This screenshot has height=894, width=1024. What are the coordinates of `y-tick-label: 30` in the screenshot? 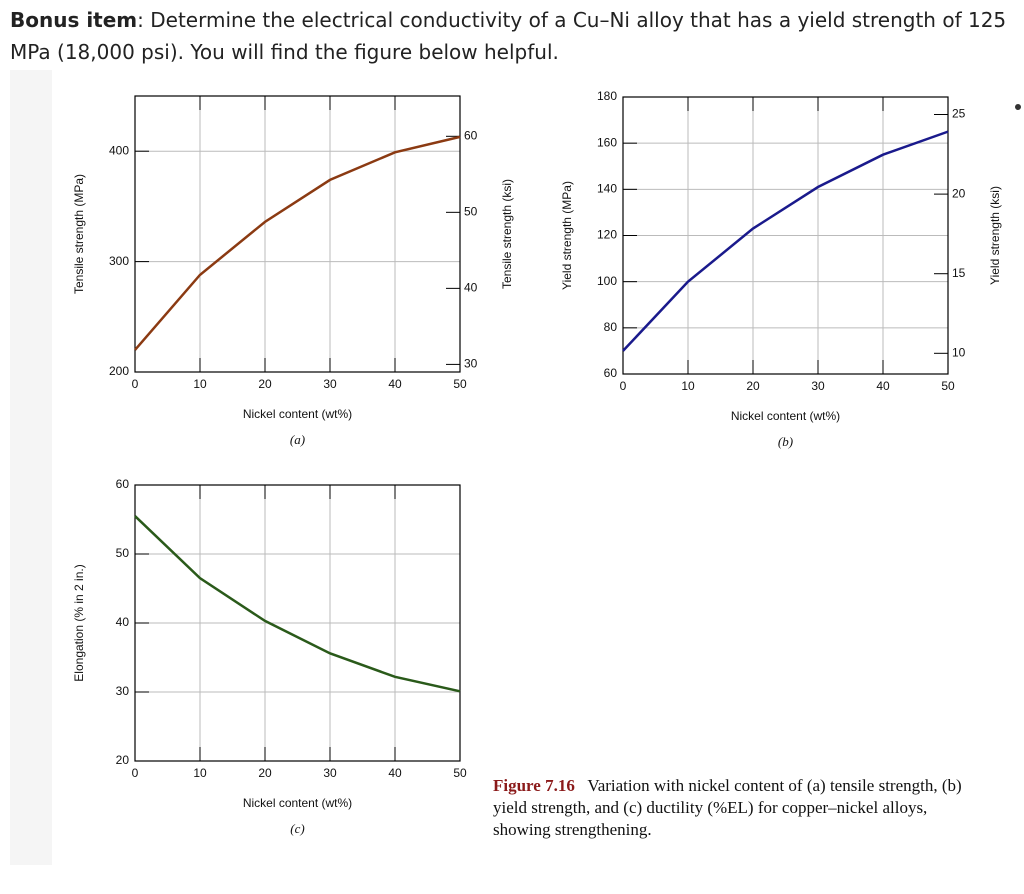 It's located at (123, 691).